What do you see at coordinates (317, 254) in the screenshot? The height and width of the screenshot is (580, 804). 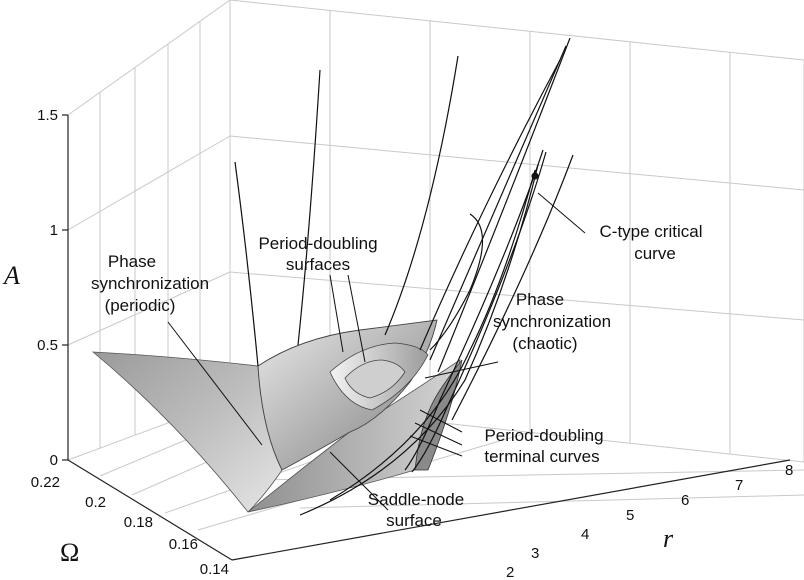 I see `annotation-period-doubling-surfaces: Period-doubling surfaces` at bounding box center [317, 254].